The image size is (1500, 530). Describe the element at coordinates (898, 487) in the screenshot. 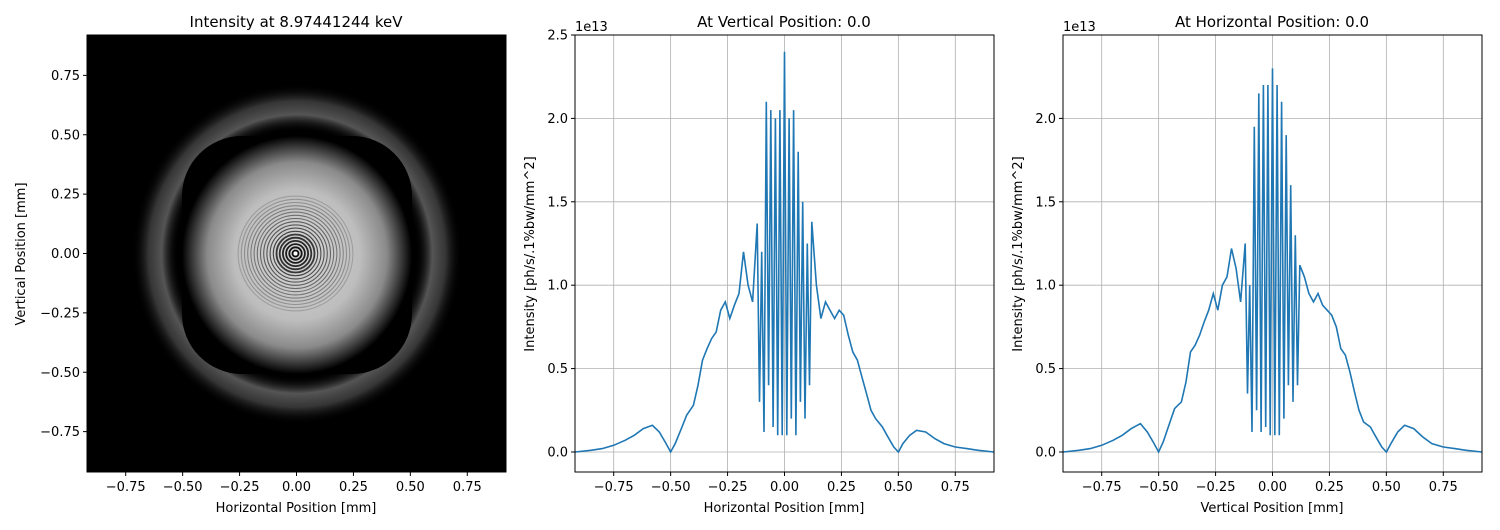

I see `vertical-cut-x-tick-label: 0.50` at that location.